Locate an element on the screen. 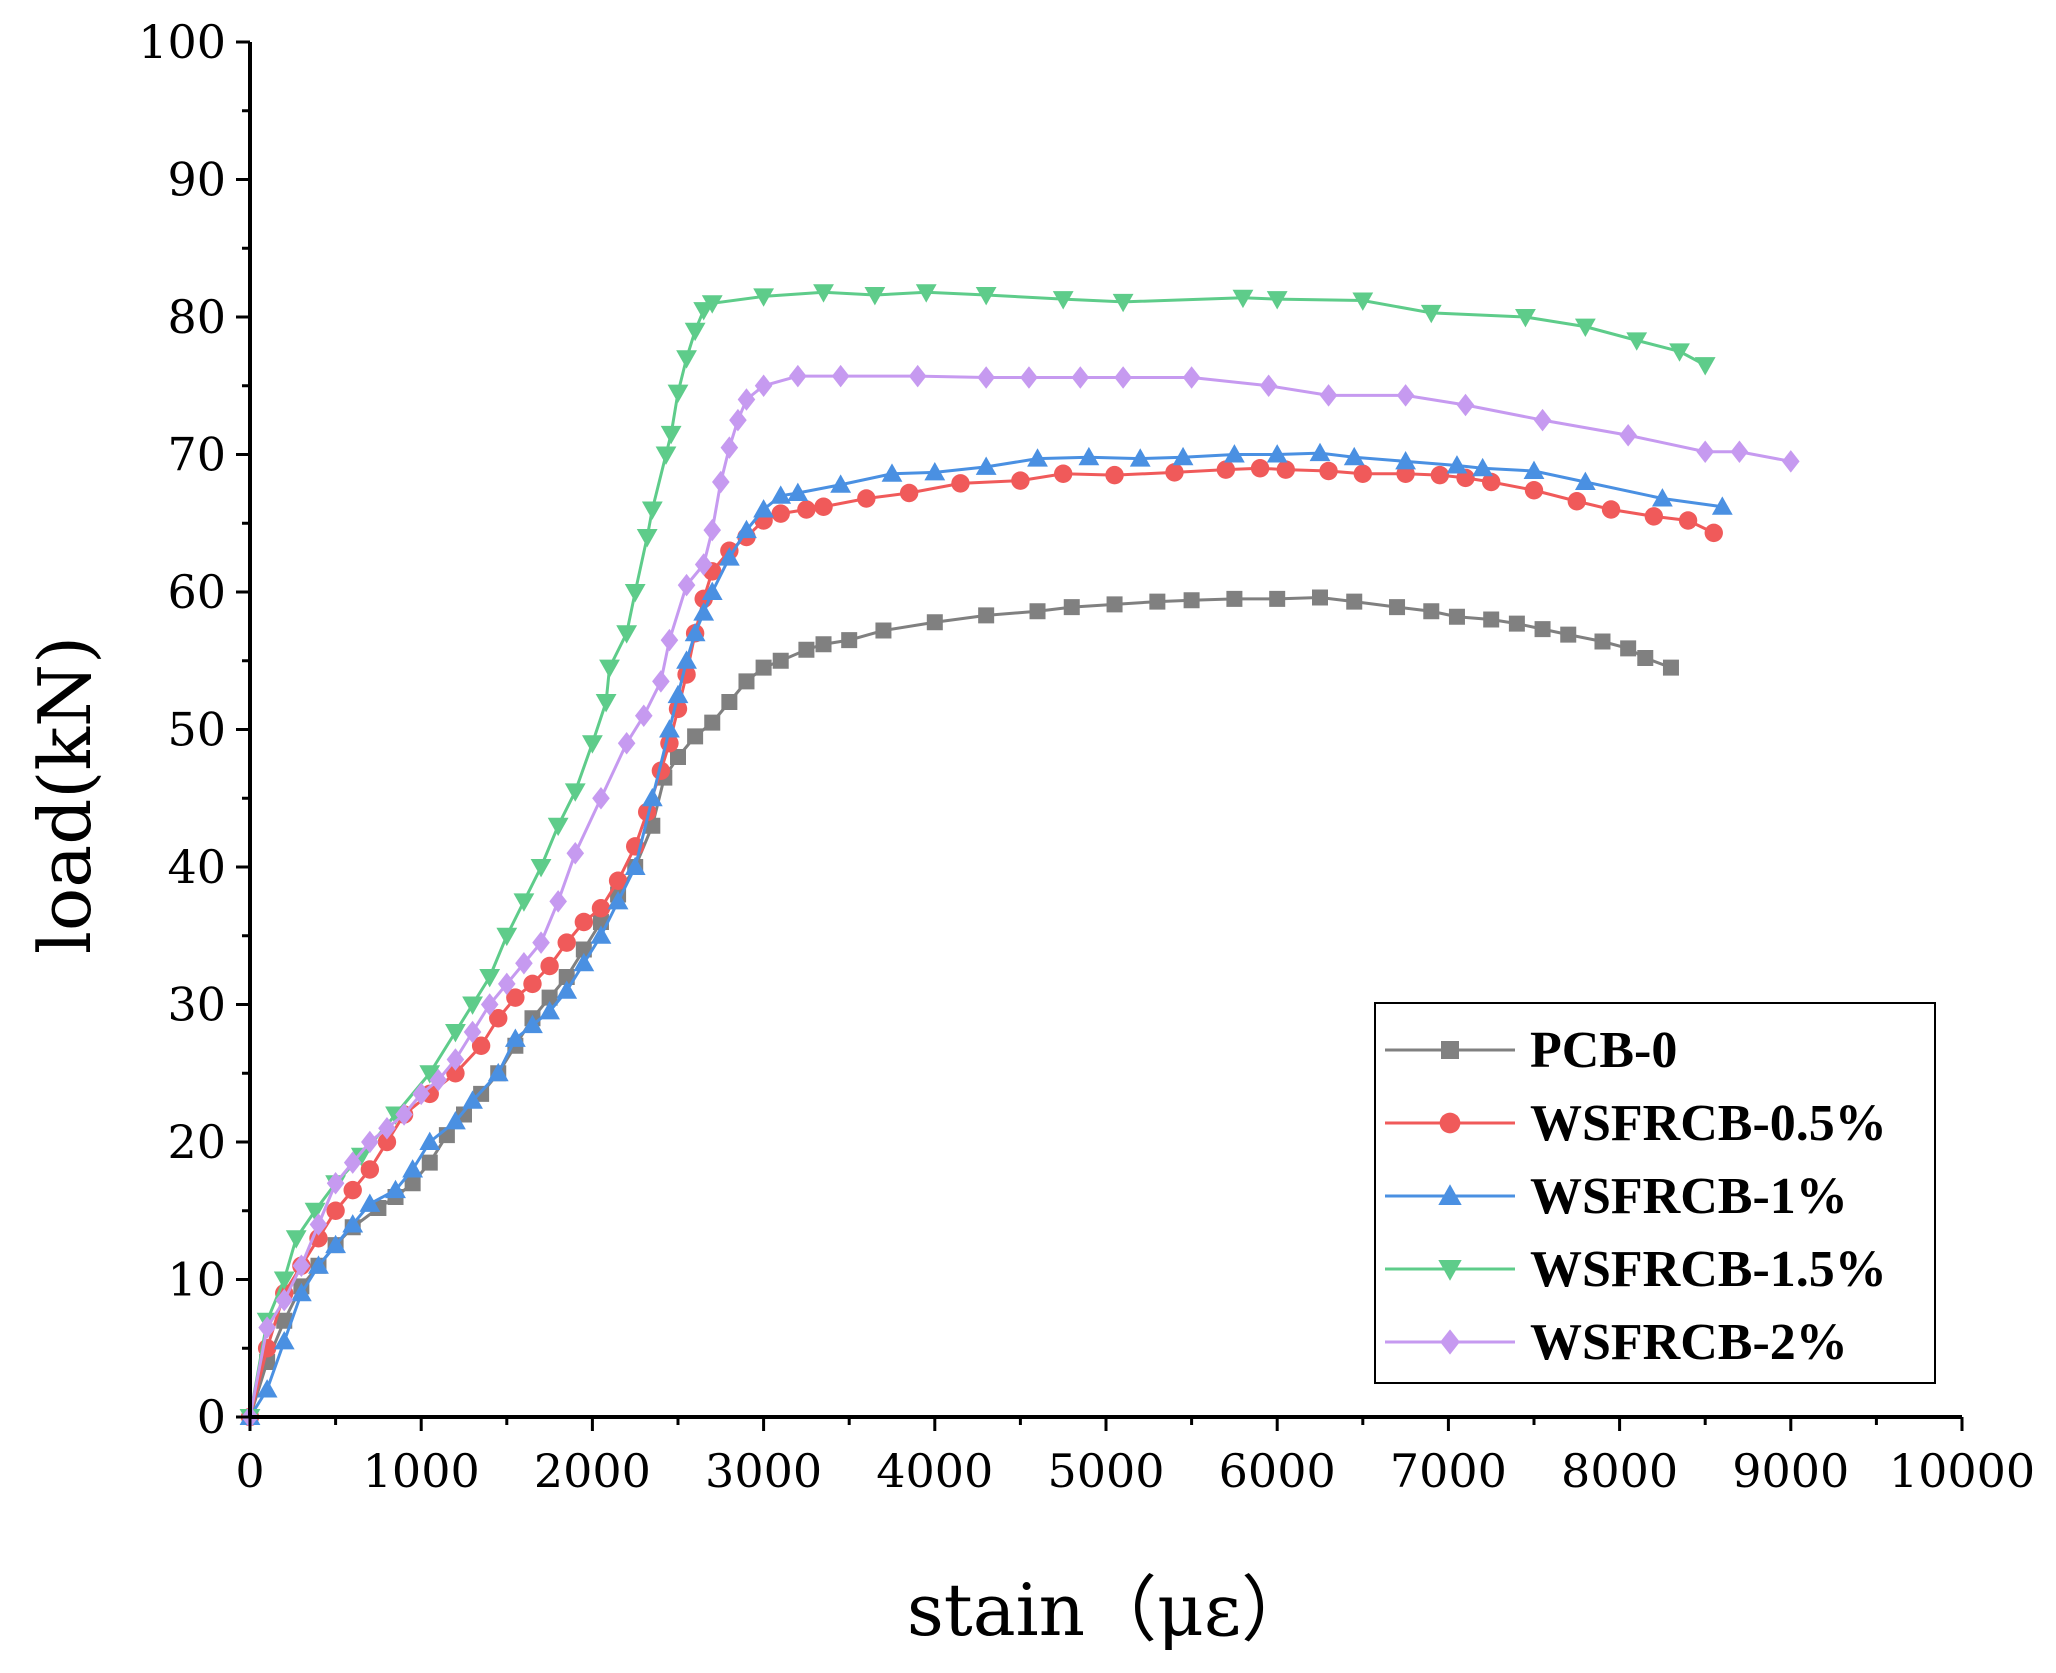  x-tick-label: 3000 is located at coordinates (763, 1471).